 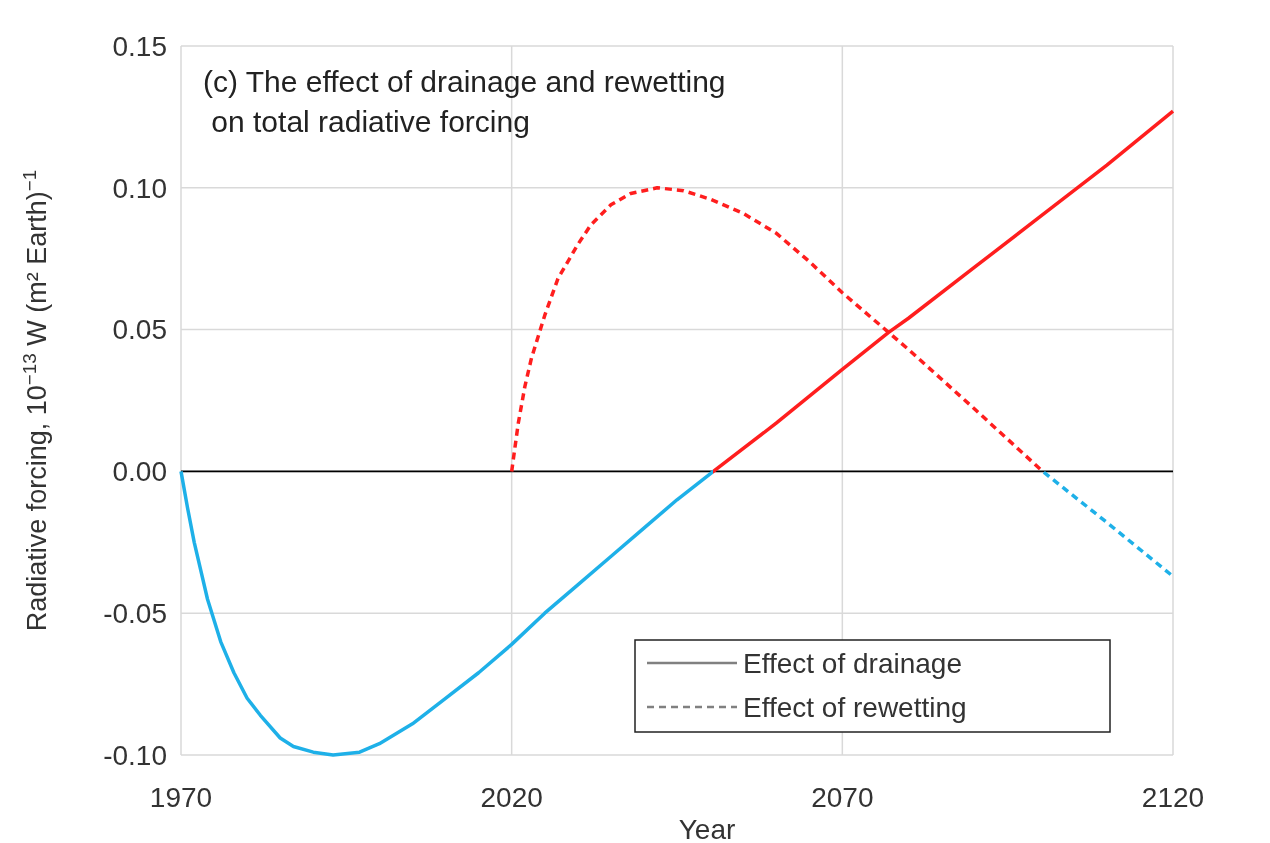 What do you see at coordinates (855, 707) in the screenshot?
I see `legend-label: Effect of rewetting` at bounding box center [855, 707].